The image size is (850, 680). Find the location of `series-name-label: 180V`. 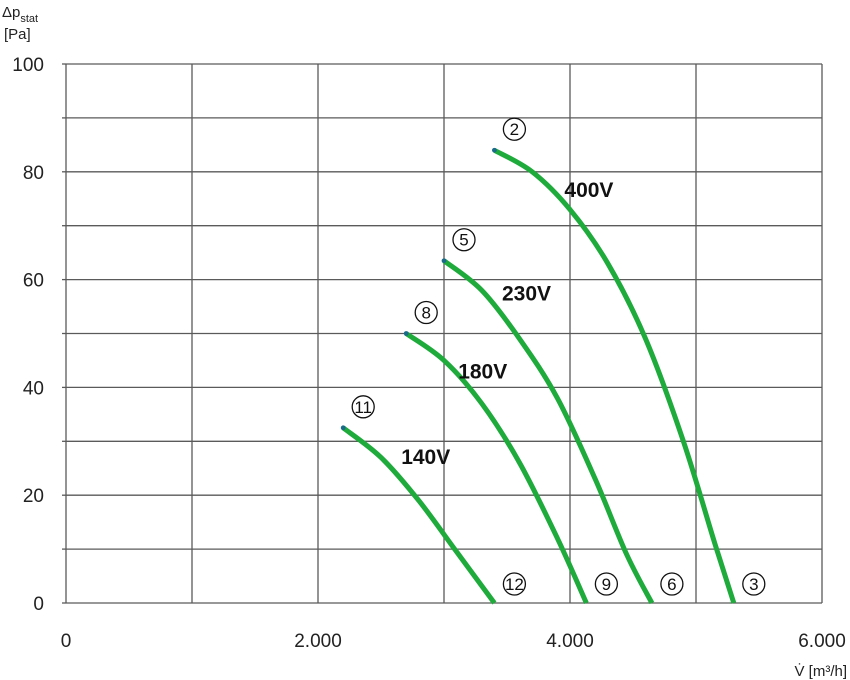

series-name-label: 180V is located at coordinates (482, 372).